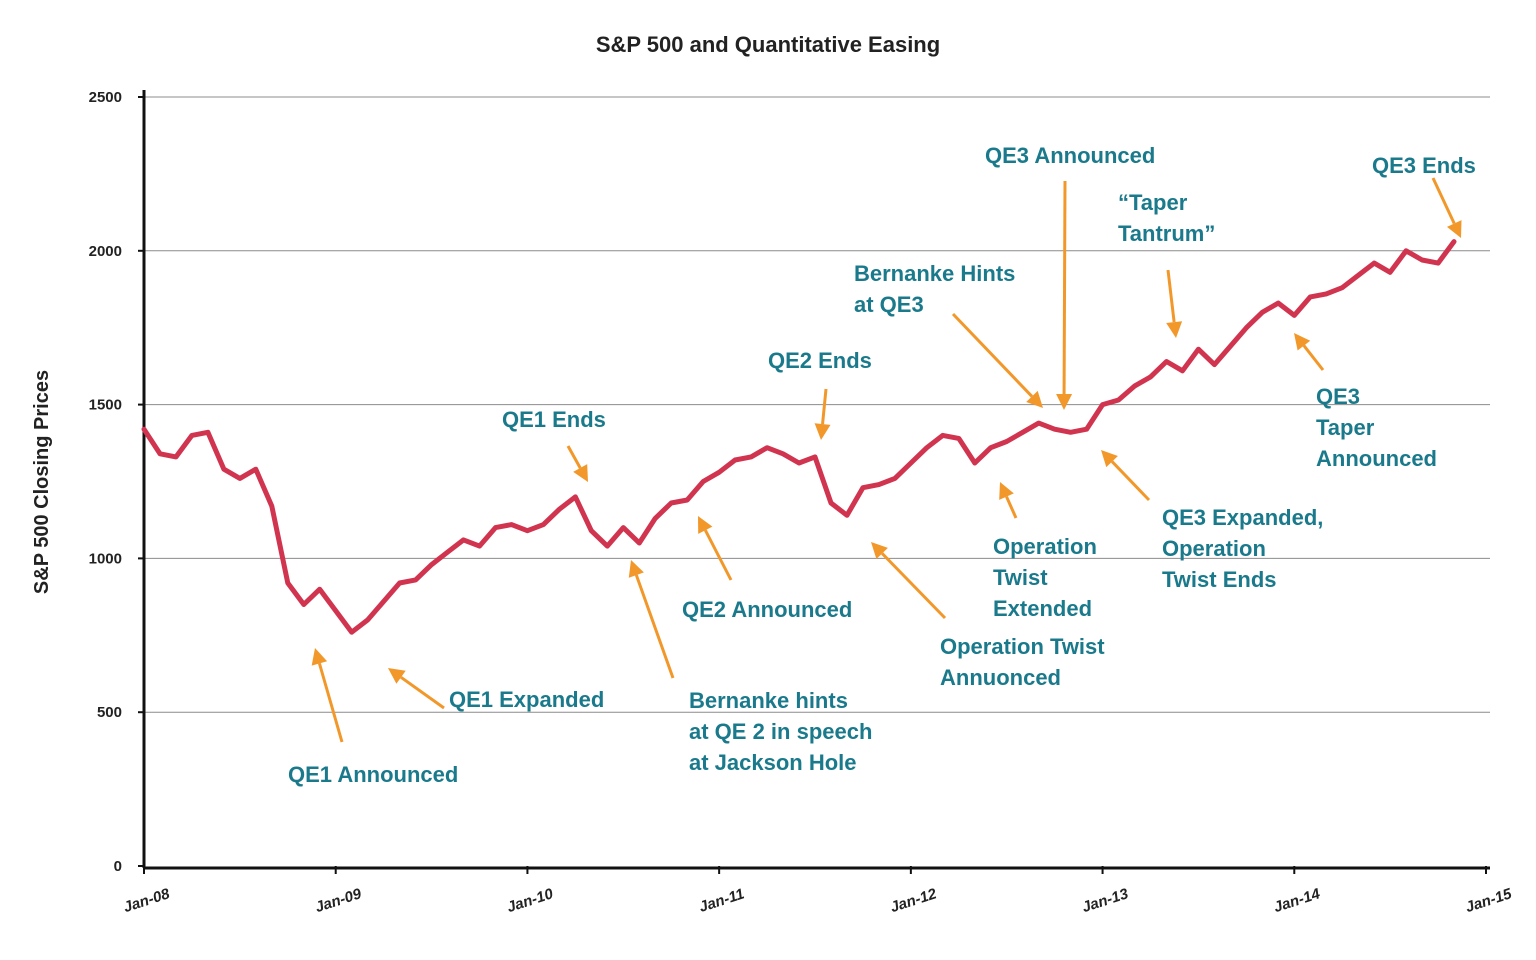 This screenshot has height=960, width=1536. What do you see at coordinates (1105, 900) in the screenshot?
I see `x-tick-label: Jan-13` at bounding box center [1105, 900].